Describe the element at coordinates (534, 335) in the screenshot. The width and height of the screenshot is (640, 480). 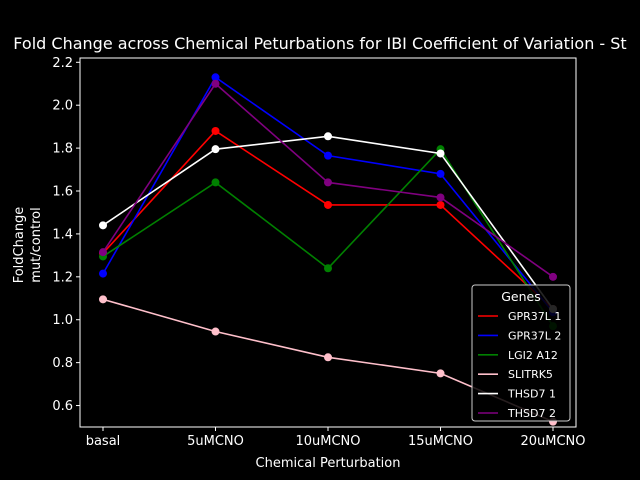
I see `legend-entry: GPR37L 2` at that location.